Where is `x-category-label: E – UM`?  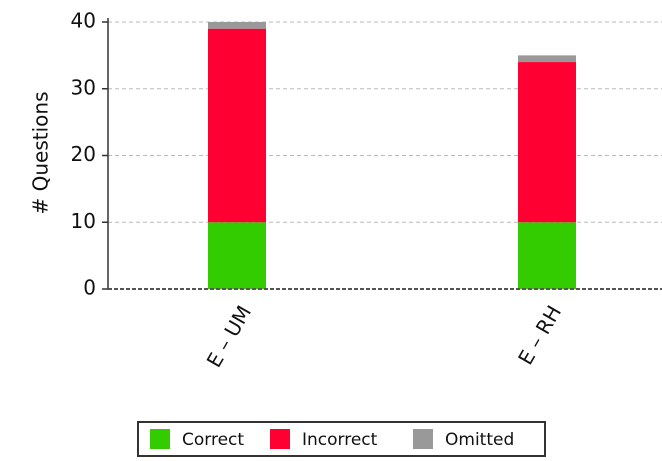 x-category-label: E – UM is located at coordinates (229, 336).